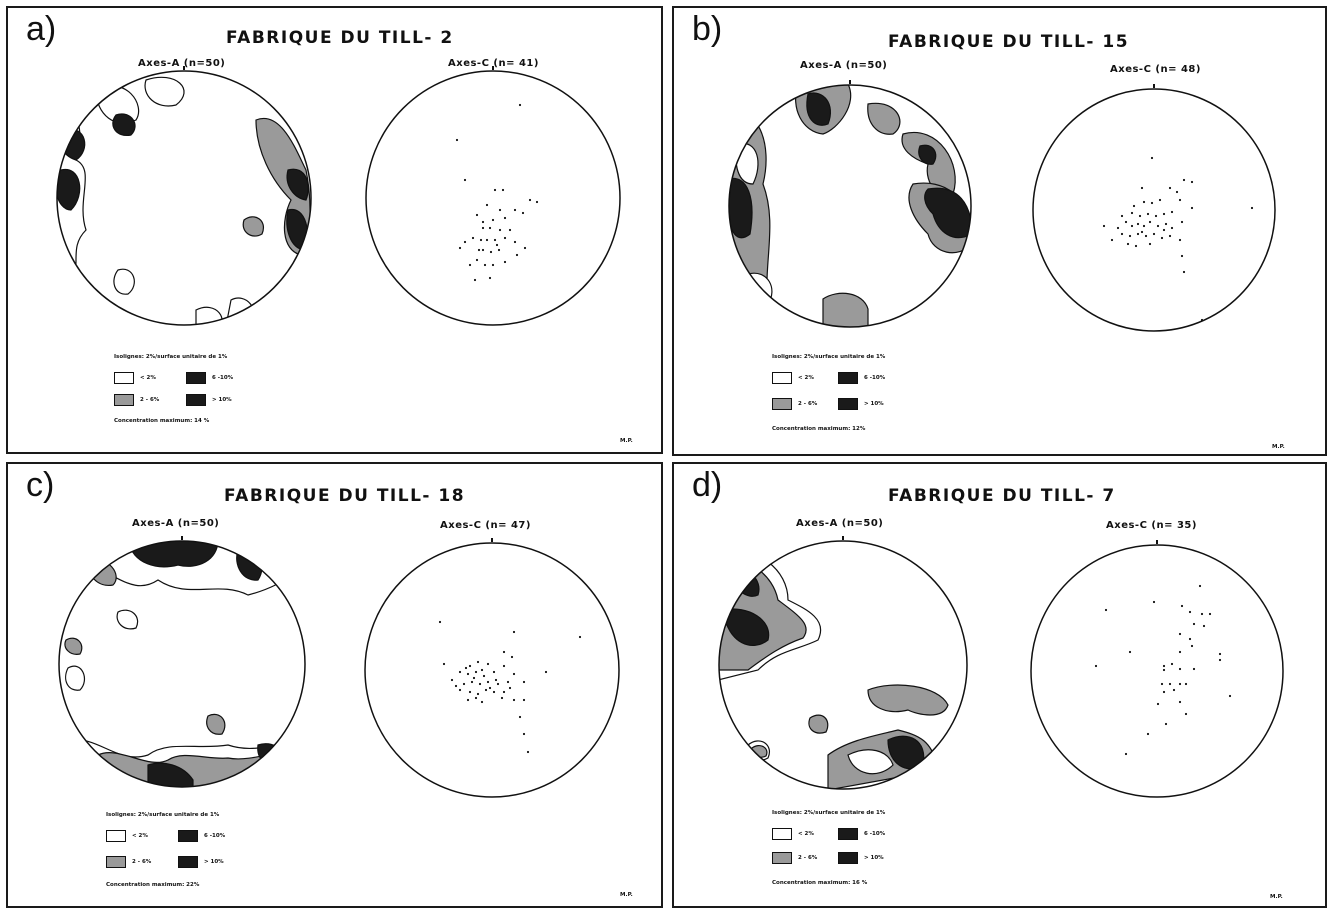 Image resolution: width=1333 pixels, height=909 pixels. Describe the element at coordinates (707, 29) in the screenshot. I see `panel-letter: b)` at that location.